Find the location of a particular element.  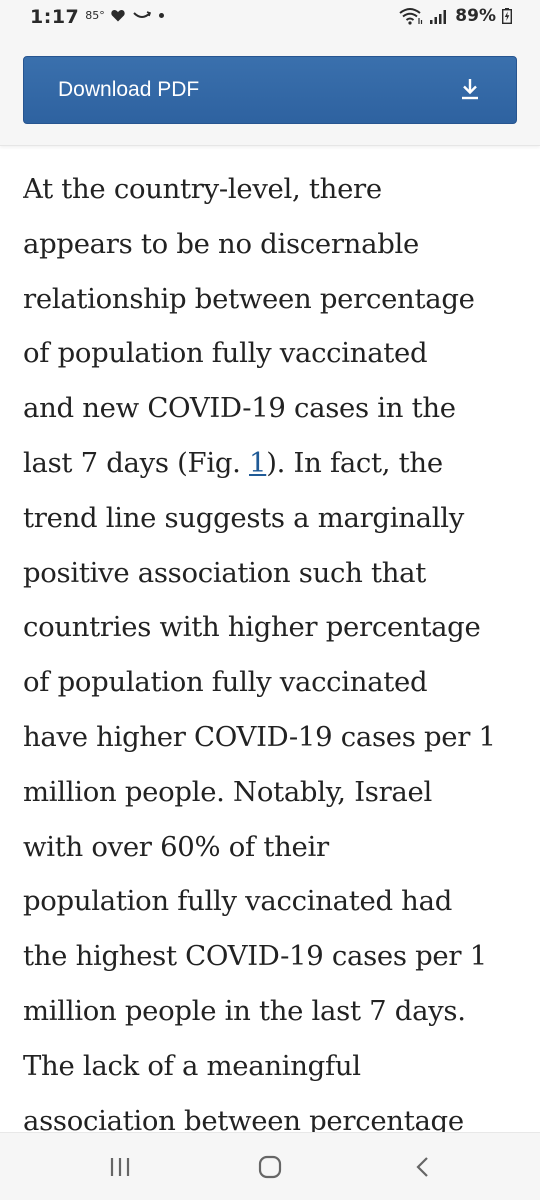

smile-icon is located at coordinates (142, 14).